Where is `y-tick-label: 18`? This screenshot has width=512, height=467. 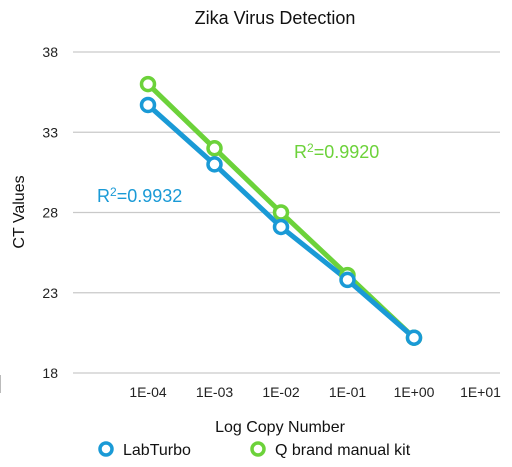
y-tick-label: 18 is located at coordinates (50, 373).